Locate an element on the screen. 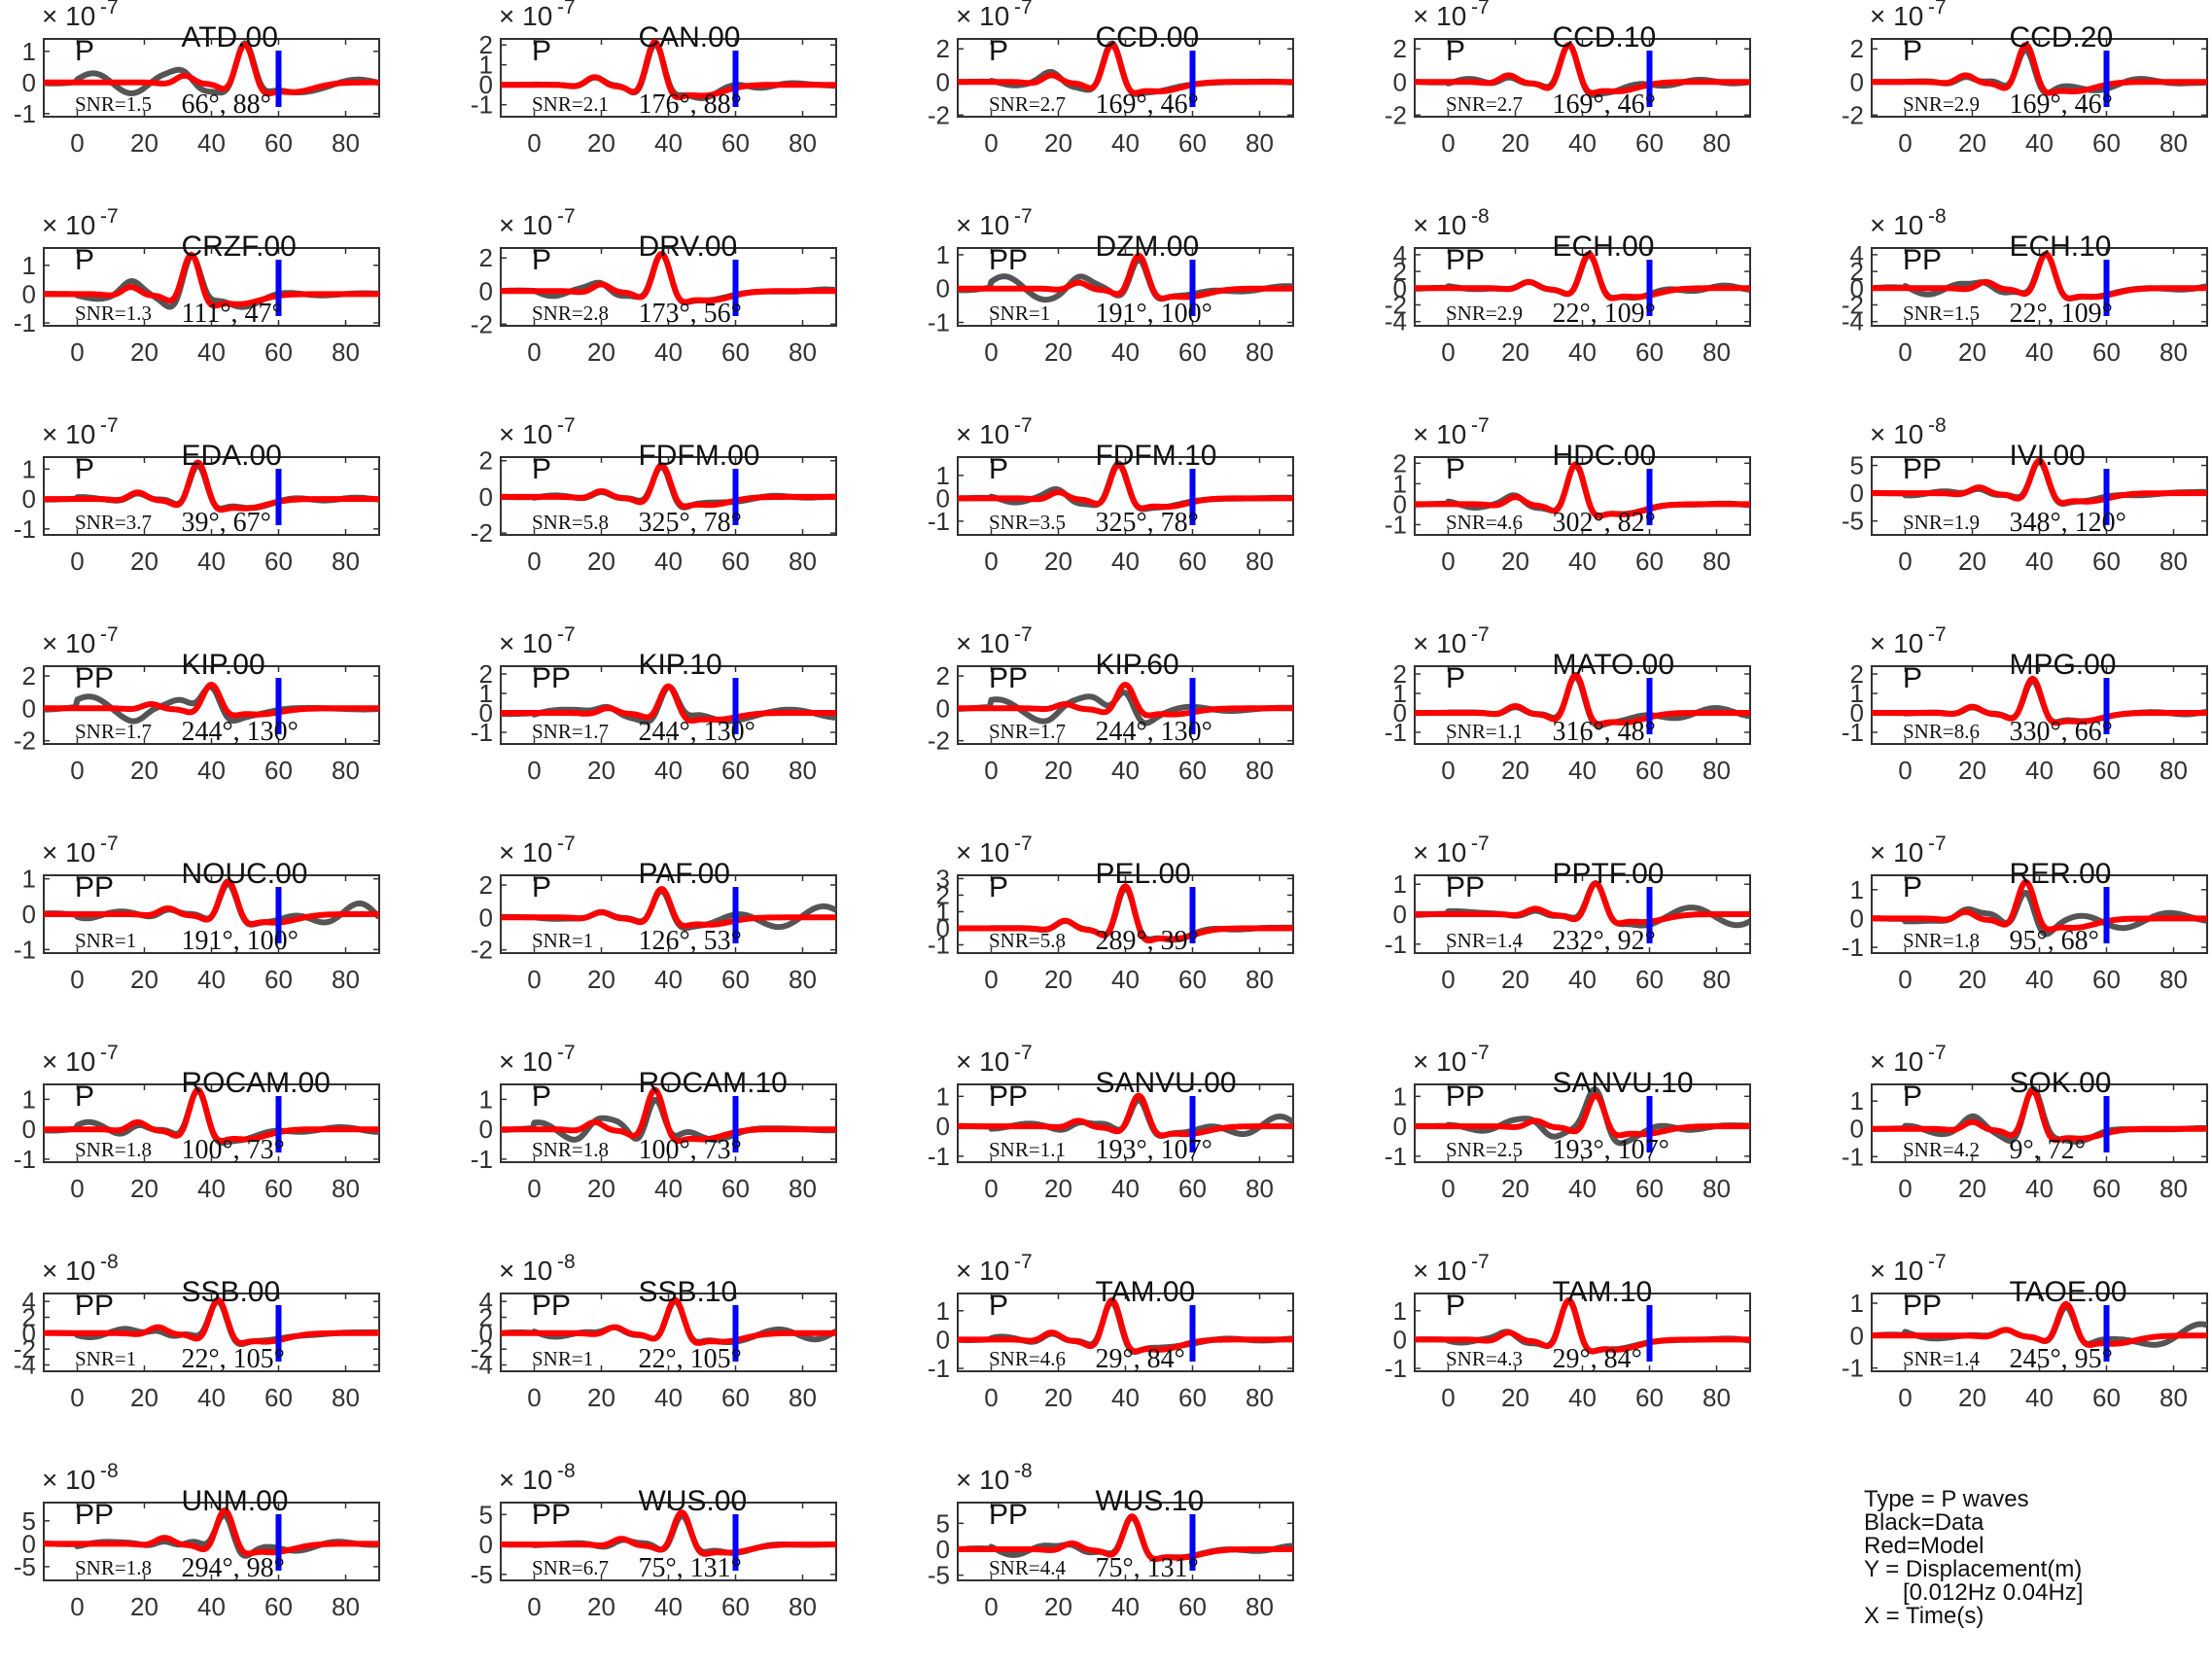 This screenshot has width=2212, height=1665. y-tick-label: 5 is located at coordinates (1857, 465).